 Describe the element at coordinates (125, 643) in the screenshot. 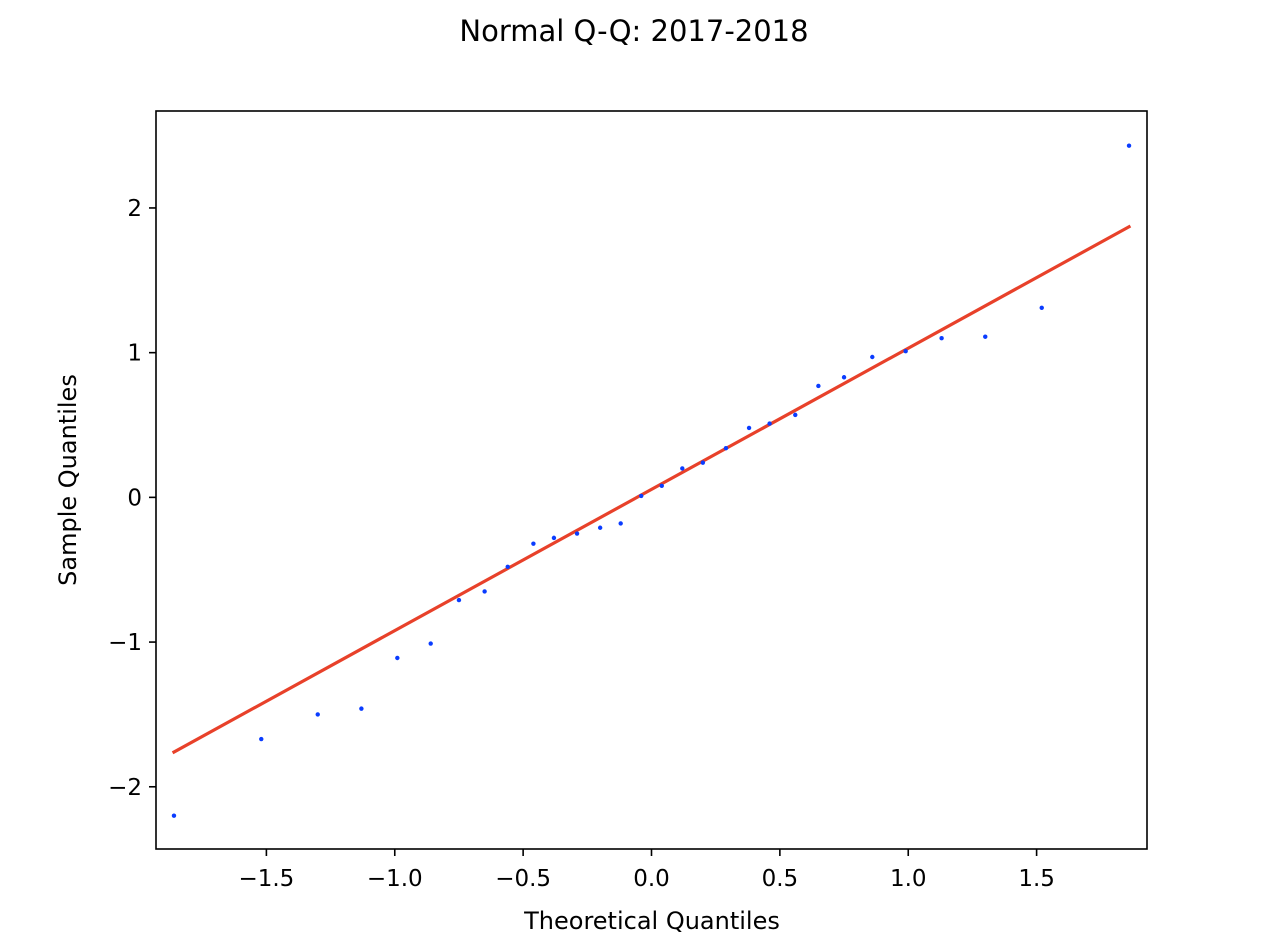

I see `y-tick-label: −1` at that location.